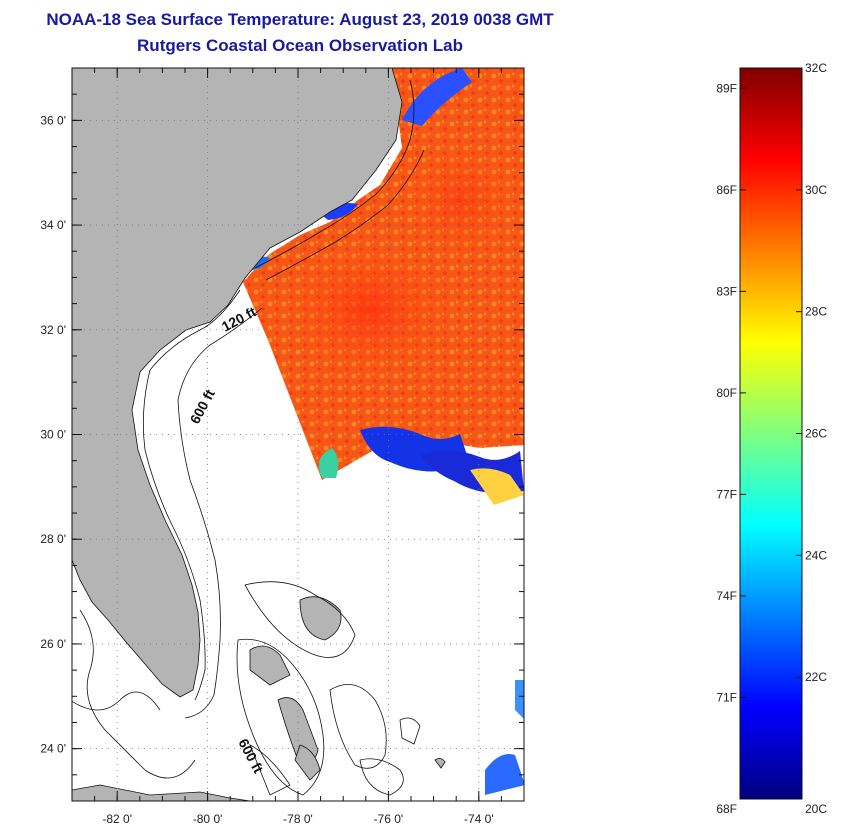  Describe the element at coordinates (816, 677) in the screenshot. I see `celsius-tick-label: 22C` at that location.